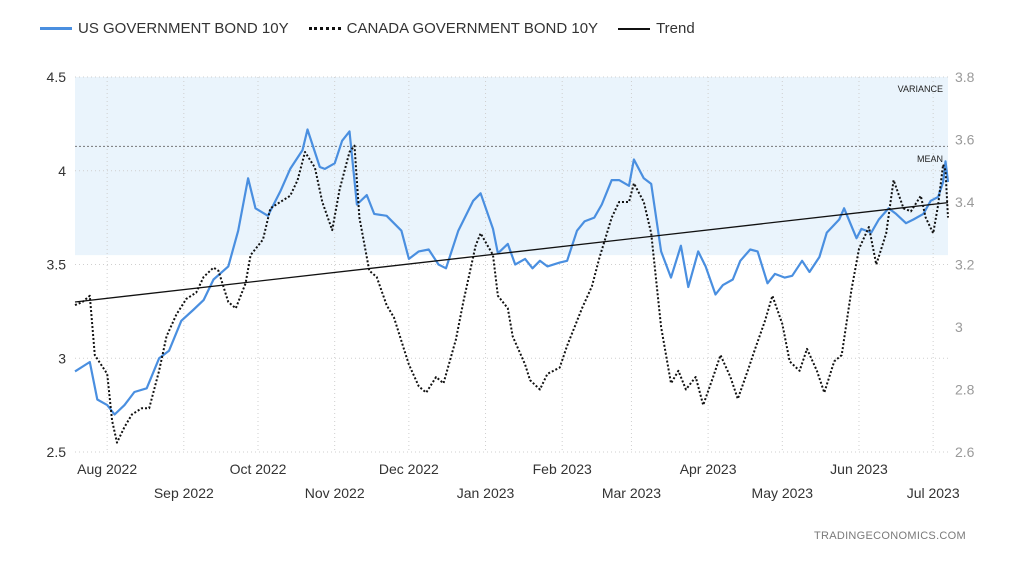 The image size is (1024, 561). I want to click on source-credit: TRADINGECONOMICS.COM, so click(889, 536).